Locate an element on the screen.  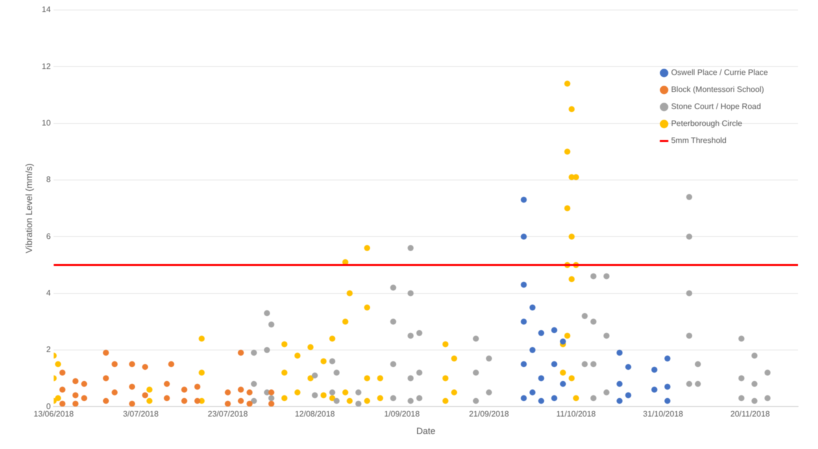
x-tick-label: 11/10/2018 is located at coordinates (576, 414).